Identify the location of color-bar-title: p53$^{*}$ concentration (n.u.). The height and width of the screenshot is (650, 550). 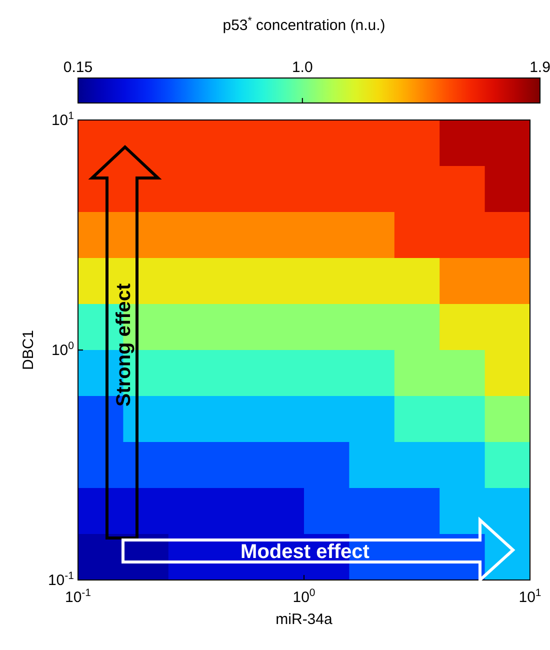
(304, 24).